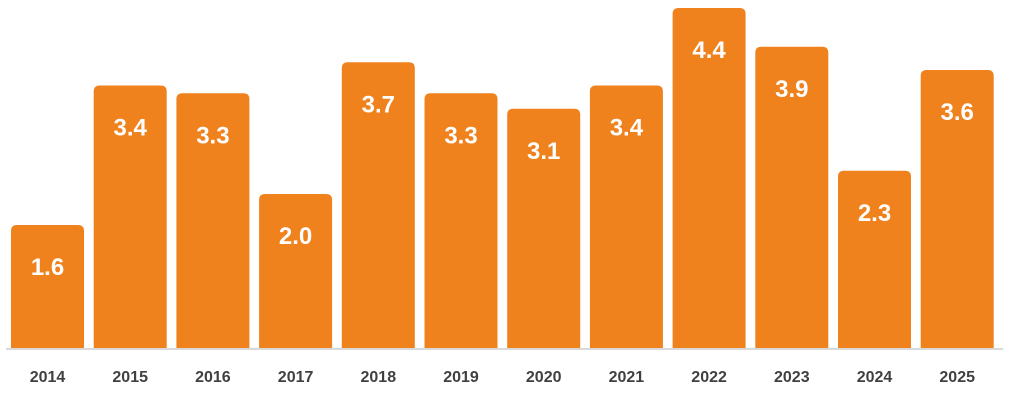 The image size is (1009, 394). I want to click on bar-2016, so click(213, 221).